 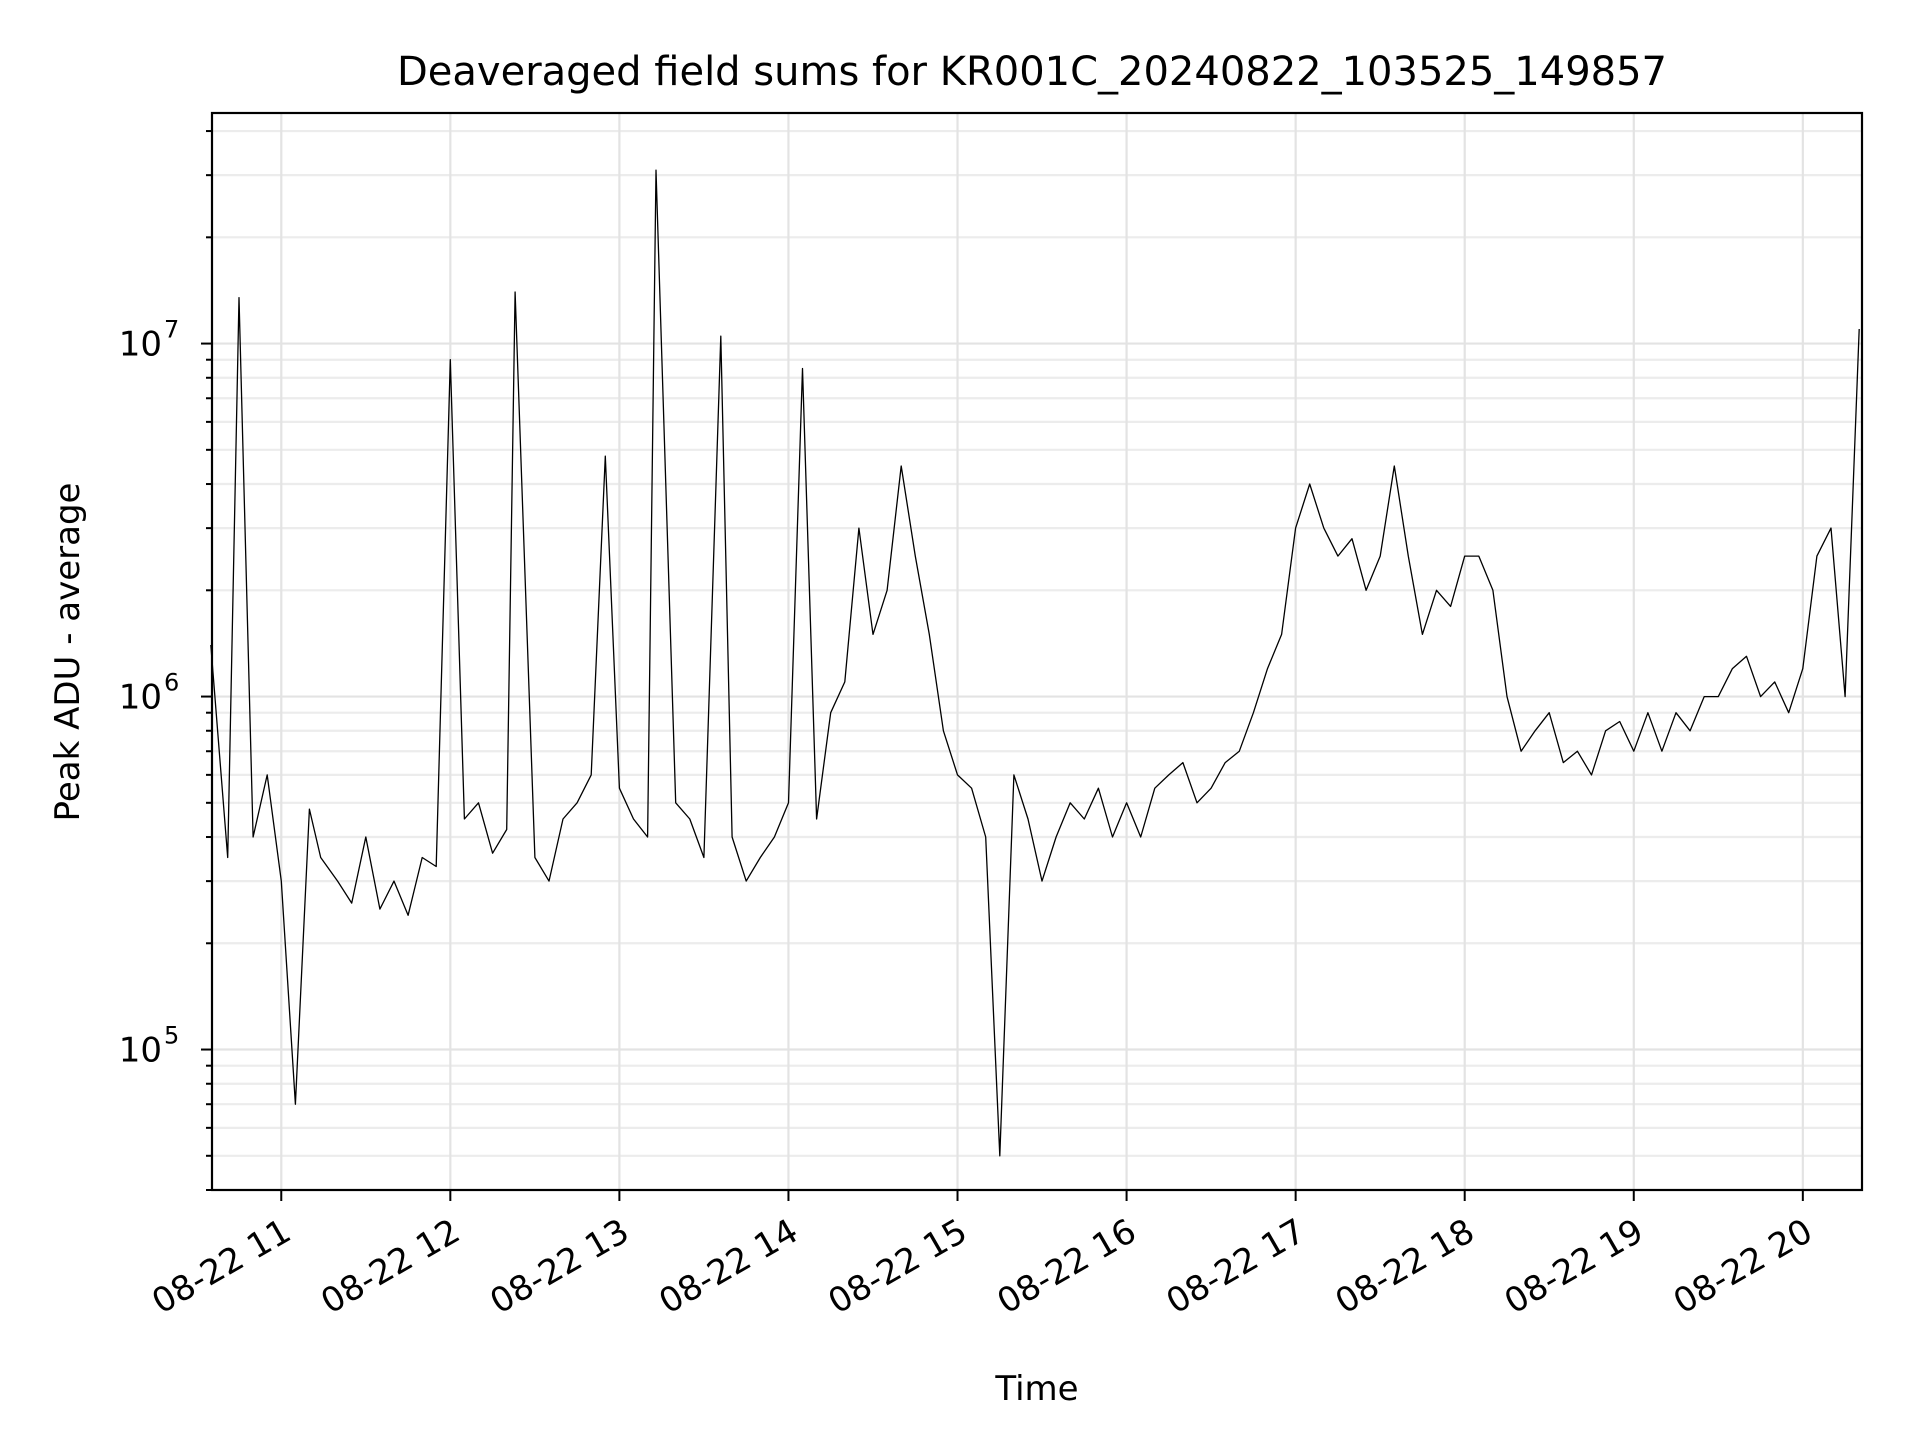 What do you see at coordinates (171, 683) in the screenshot?
I see `y-tick-label-exponent: 6` at bounding box center [171, 683].